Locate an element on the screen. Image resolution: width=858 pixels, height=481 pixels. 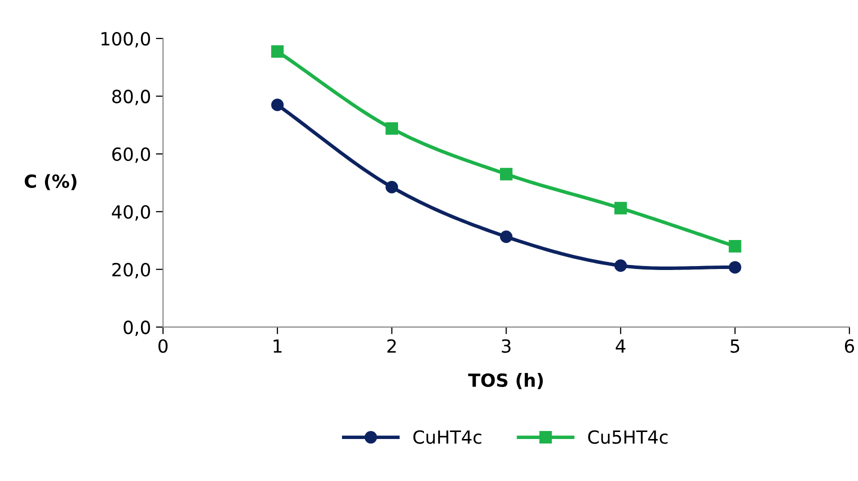
x-tick-label: 6 is located at coordinates (849, 346).